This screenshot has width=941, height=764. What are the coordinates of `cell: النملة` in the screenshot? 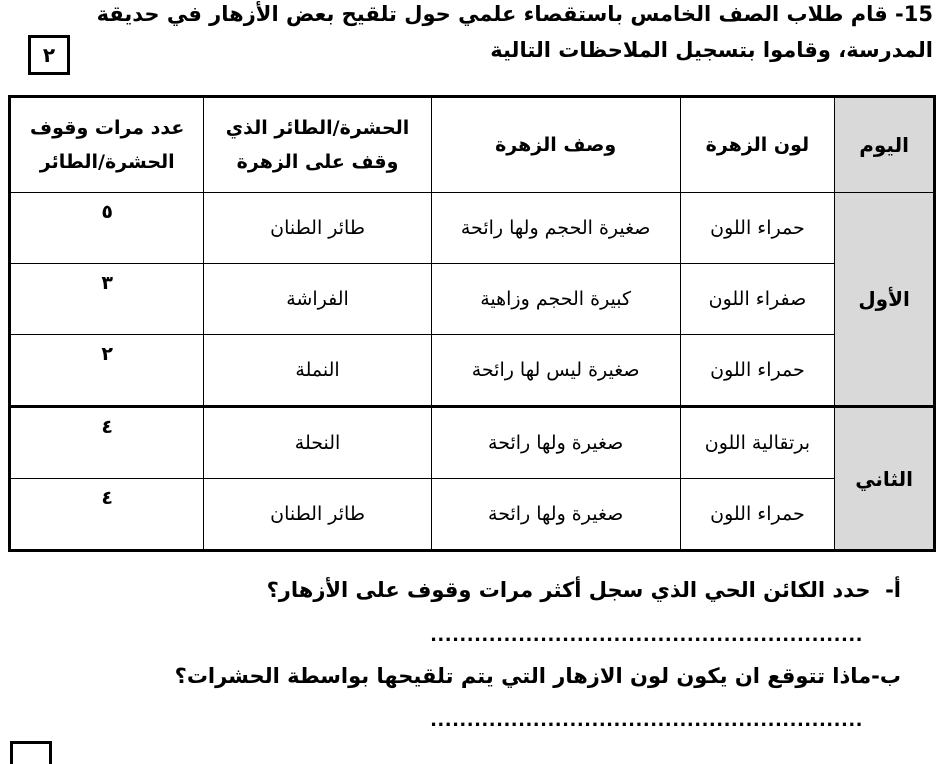 It's located at (317, 370).